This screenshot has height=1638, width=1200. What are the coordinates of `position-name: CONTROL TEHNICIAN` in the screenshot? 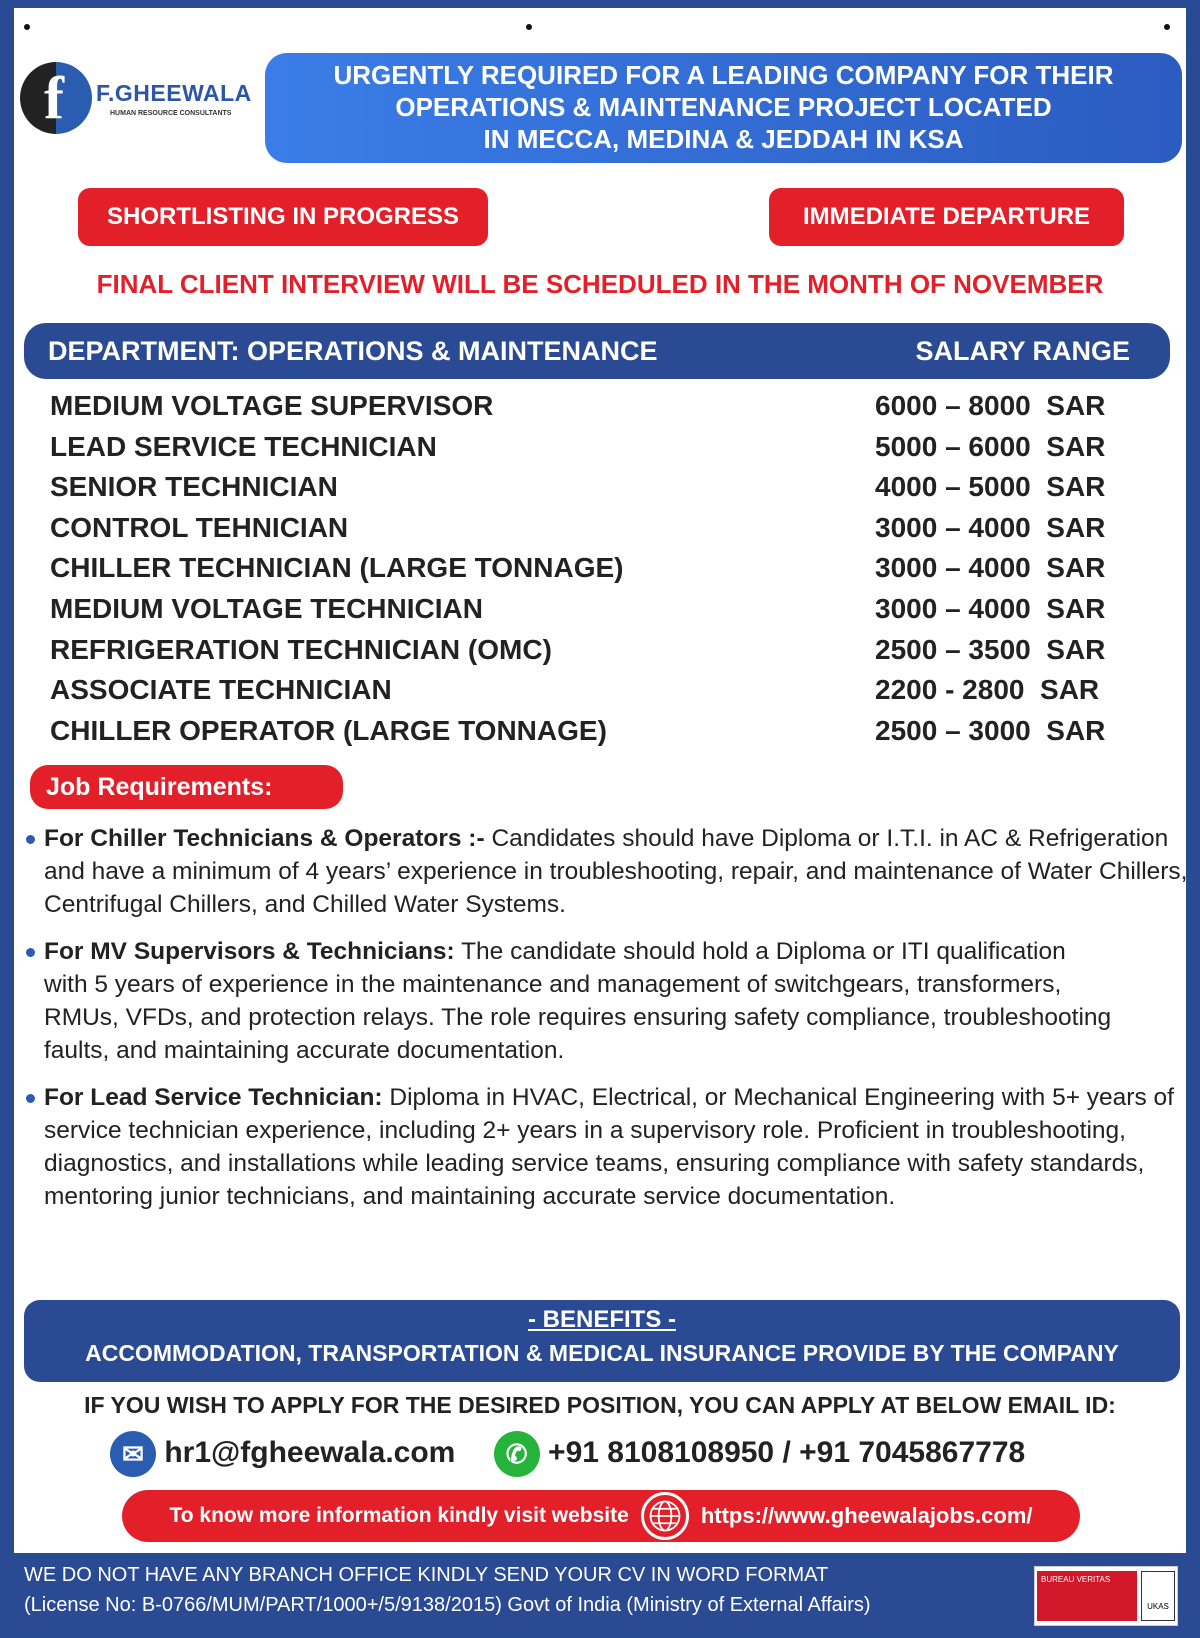 It's located at (199, 527).